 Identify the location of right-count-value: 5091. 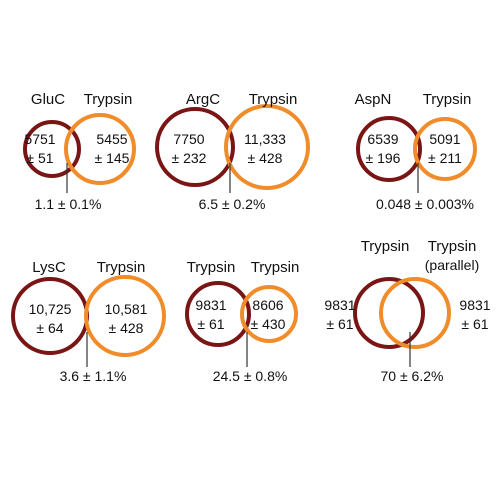
(444, 139).